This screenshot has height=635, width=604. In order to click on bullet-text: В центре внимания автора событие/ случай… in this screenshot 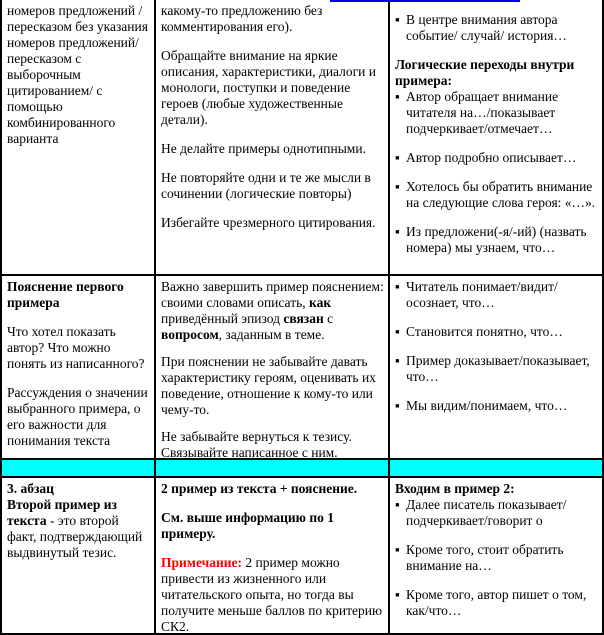, I will do `click(486, 27)`.